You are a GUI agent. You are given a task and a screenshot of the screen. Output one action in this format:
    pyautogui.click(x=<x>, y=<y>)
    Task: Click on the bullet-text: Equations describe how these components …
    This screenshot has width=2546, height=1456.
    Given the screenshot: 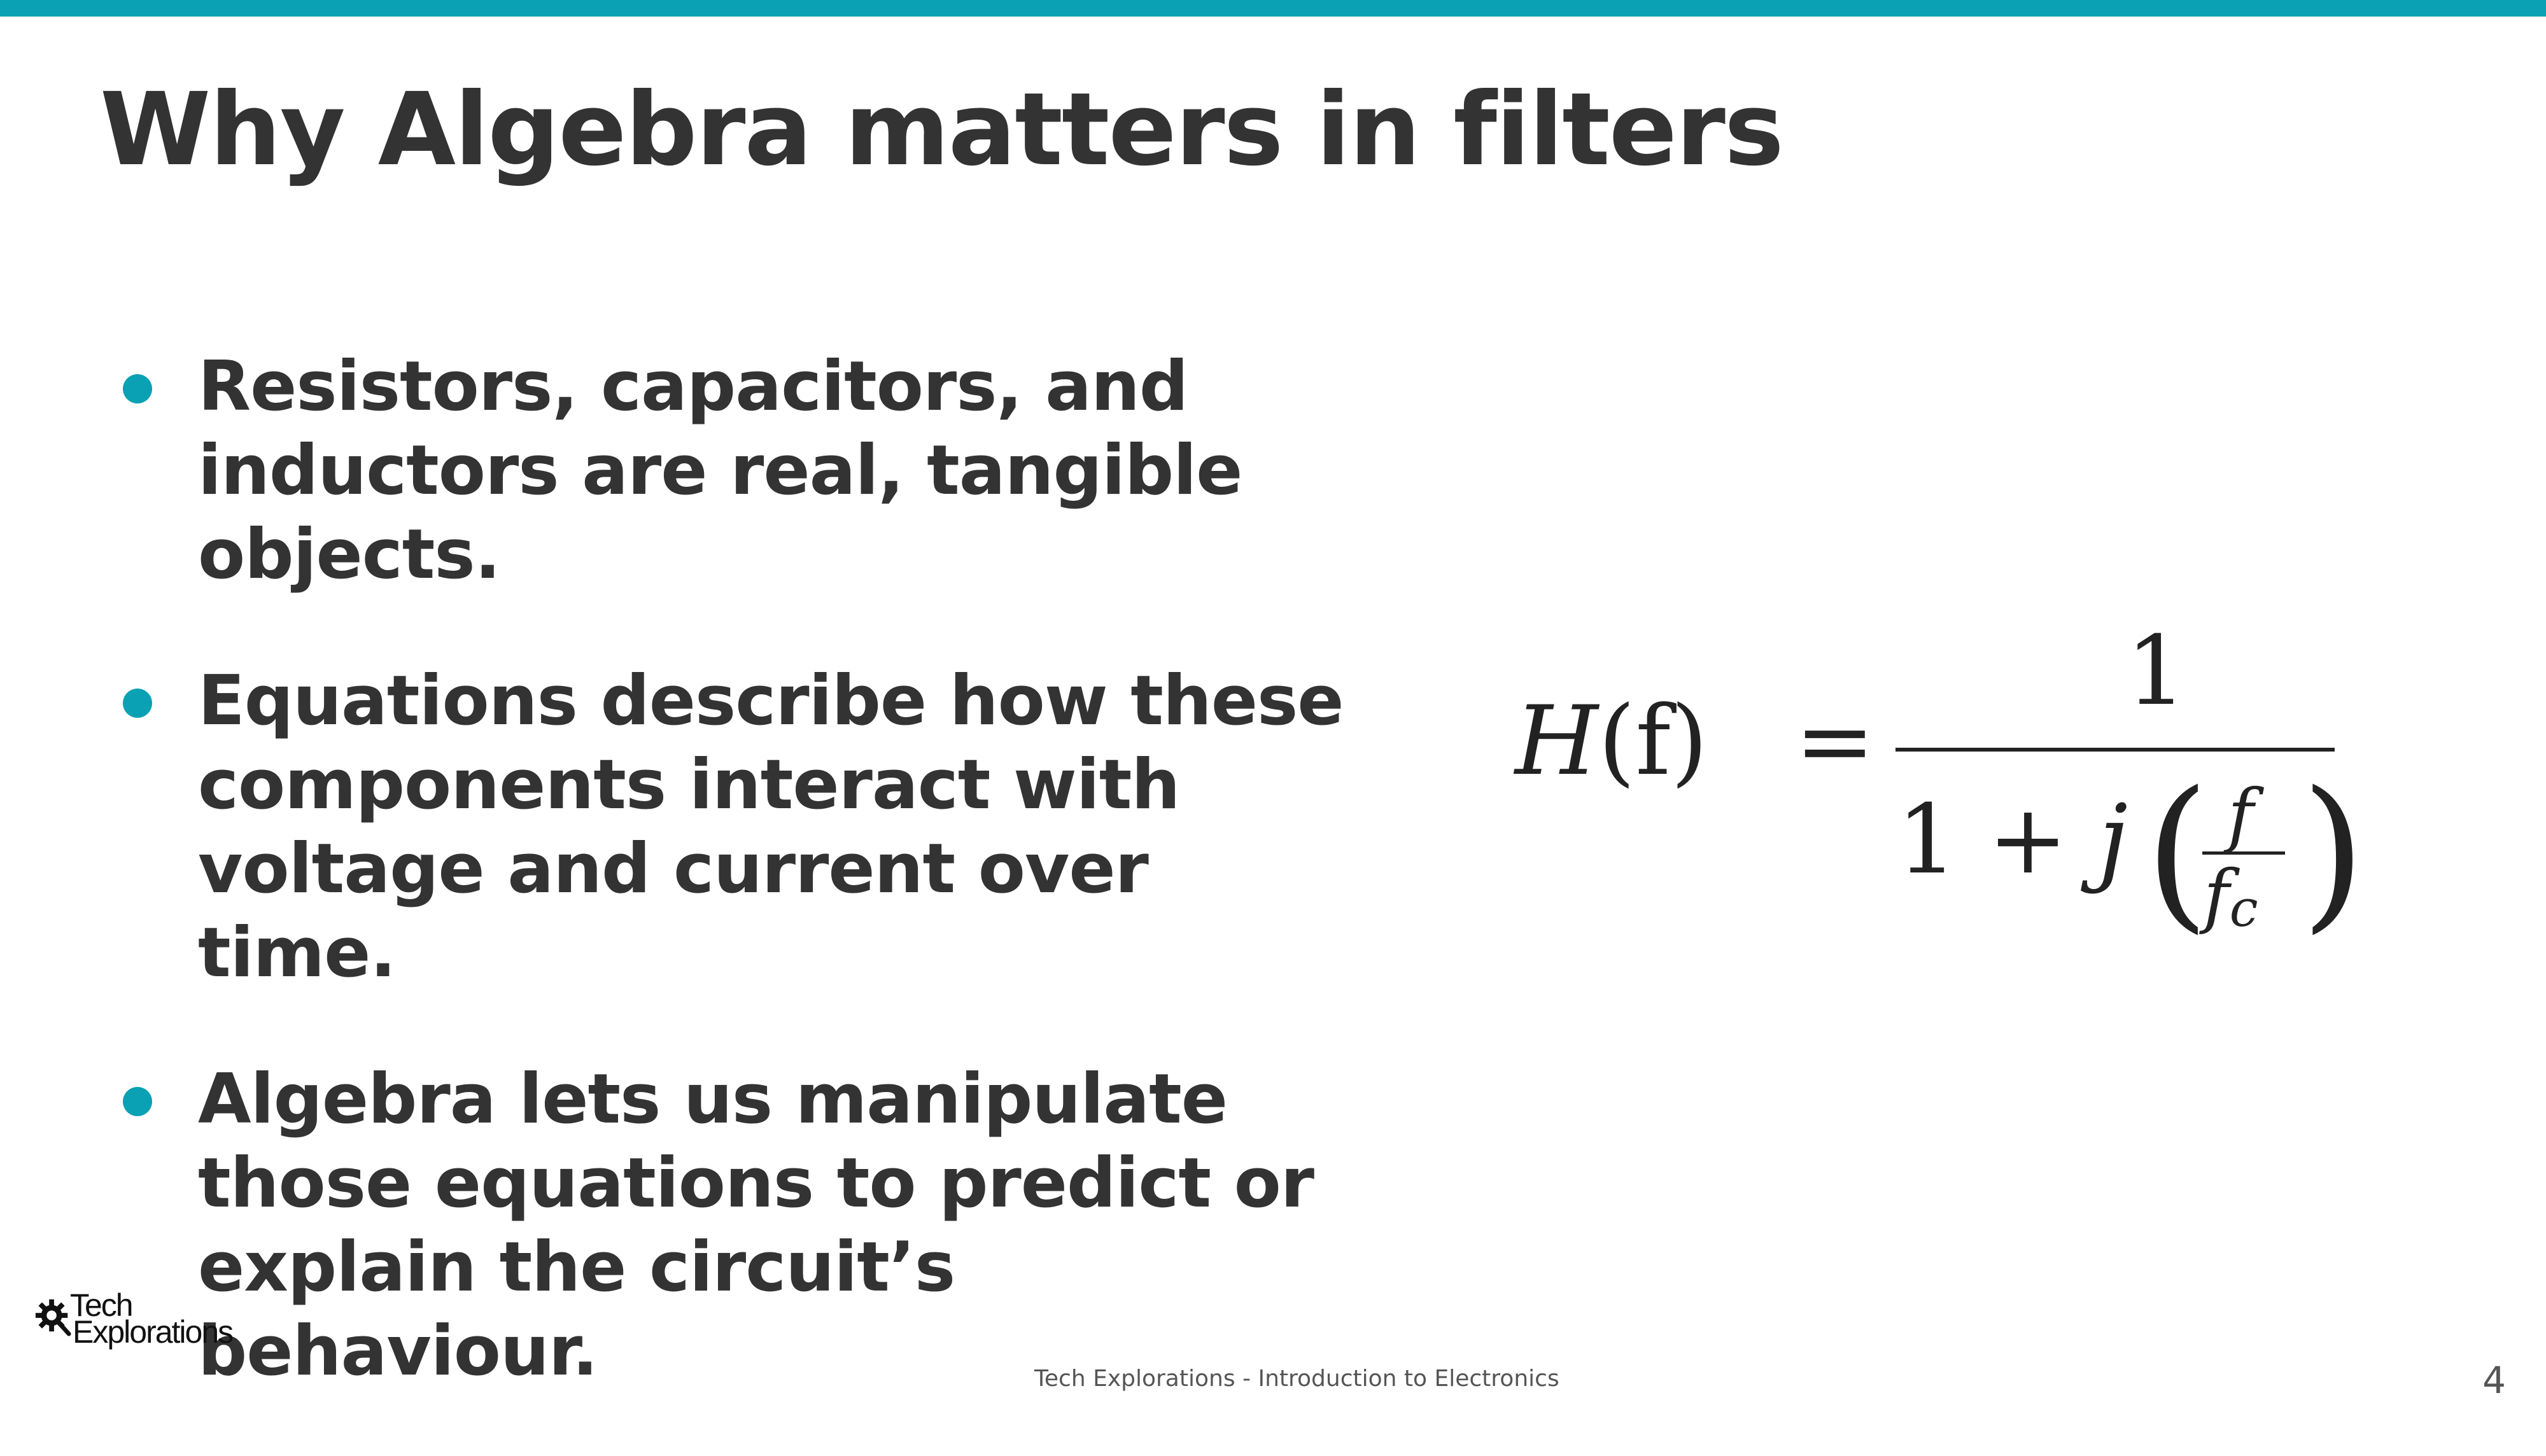 What is the action you would take?
    pyautogui.click(x=771, y=827)
    